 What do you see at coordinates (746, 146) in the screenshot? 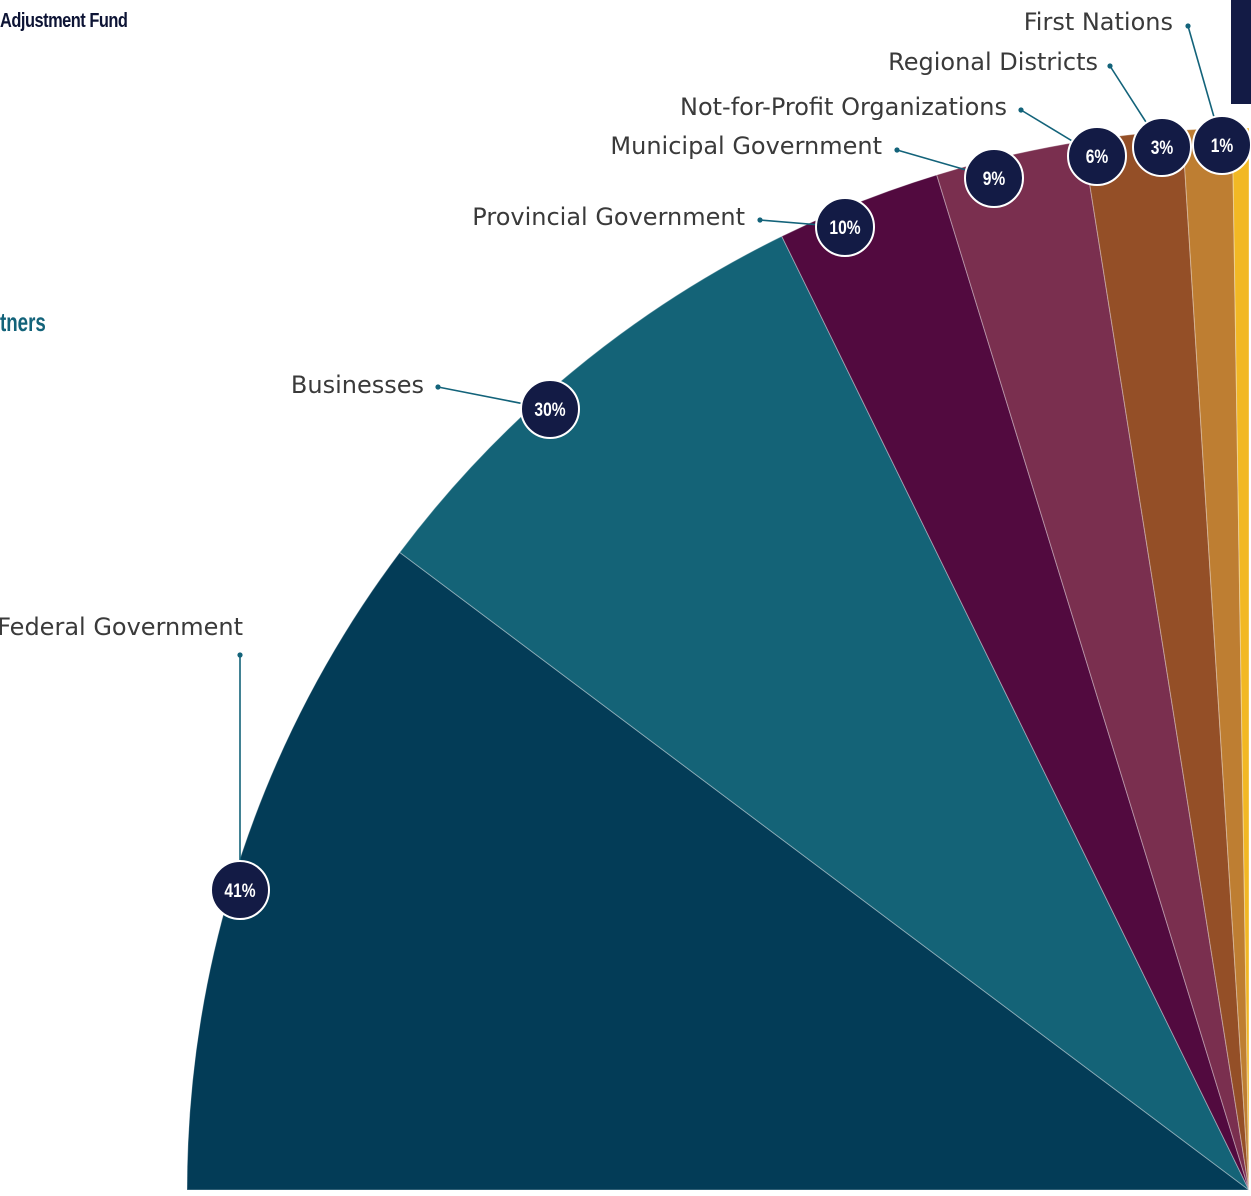
I see `slice-label-municipal-government: Municipal Government` at bounding box center [746, 146].